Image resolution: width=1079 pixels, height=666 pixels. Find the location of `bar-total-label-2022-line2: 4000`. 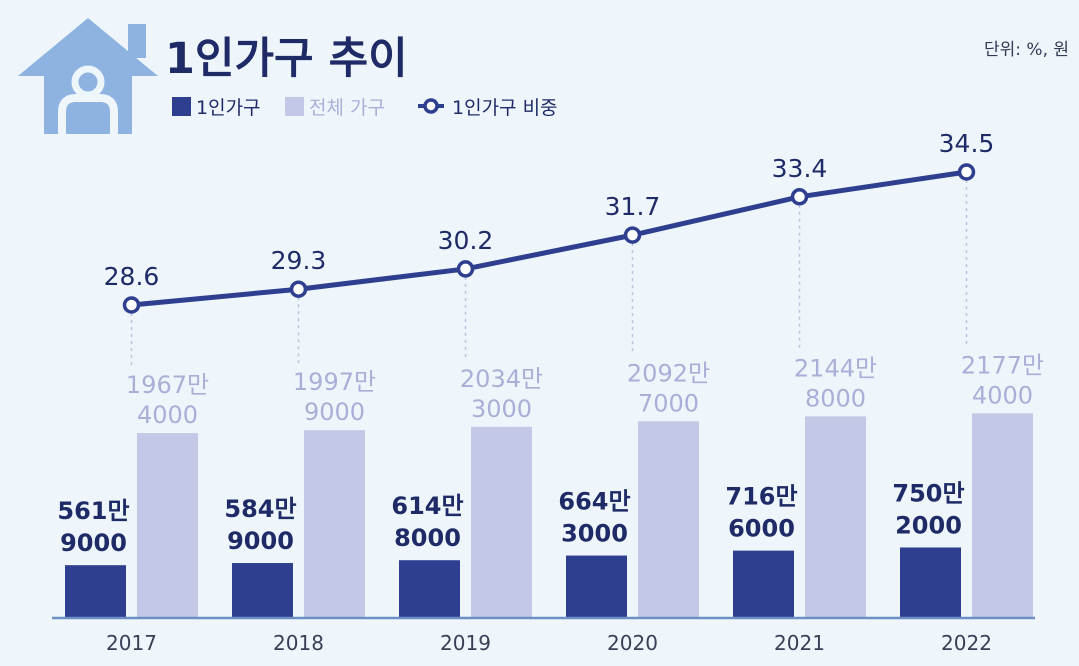

bar-total-label-2022-line2: 4000 is located at coordinates (1002, 395).